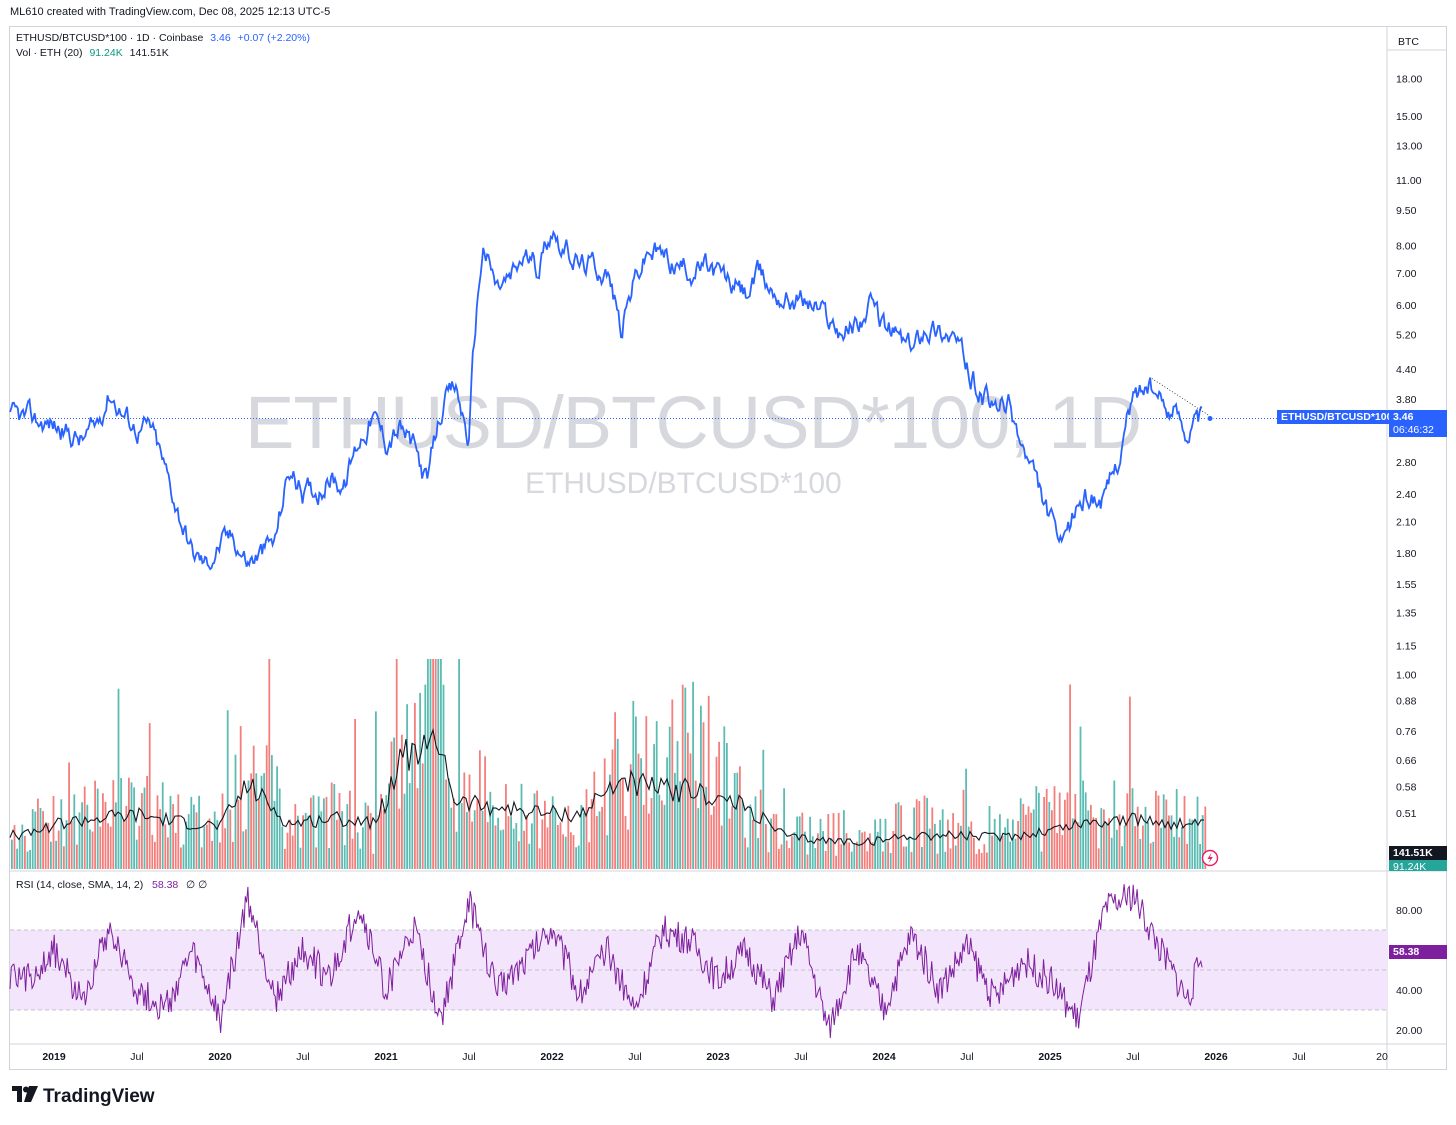 This screenshot has width=1456, height=1125. Describe the element at coordinates (1210, 858) in the screenshot. I see `lightning-icon` at that location.